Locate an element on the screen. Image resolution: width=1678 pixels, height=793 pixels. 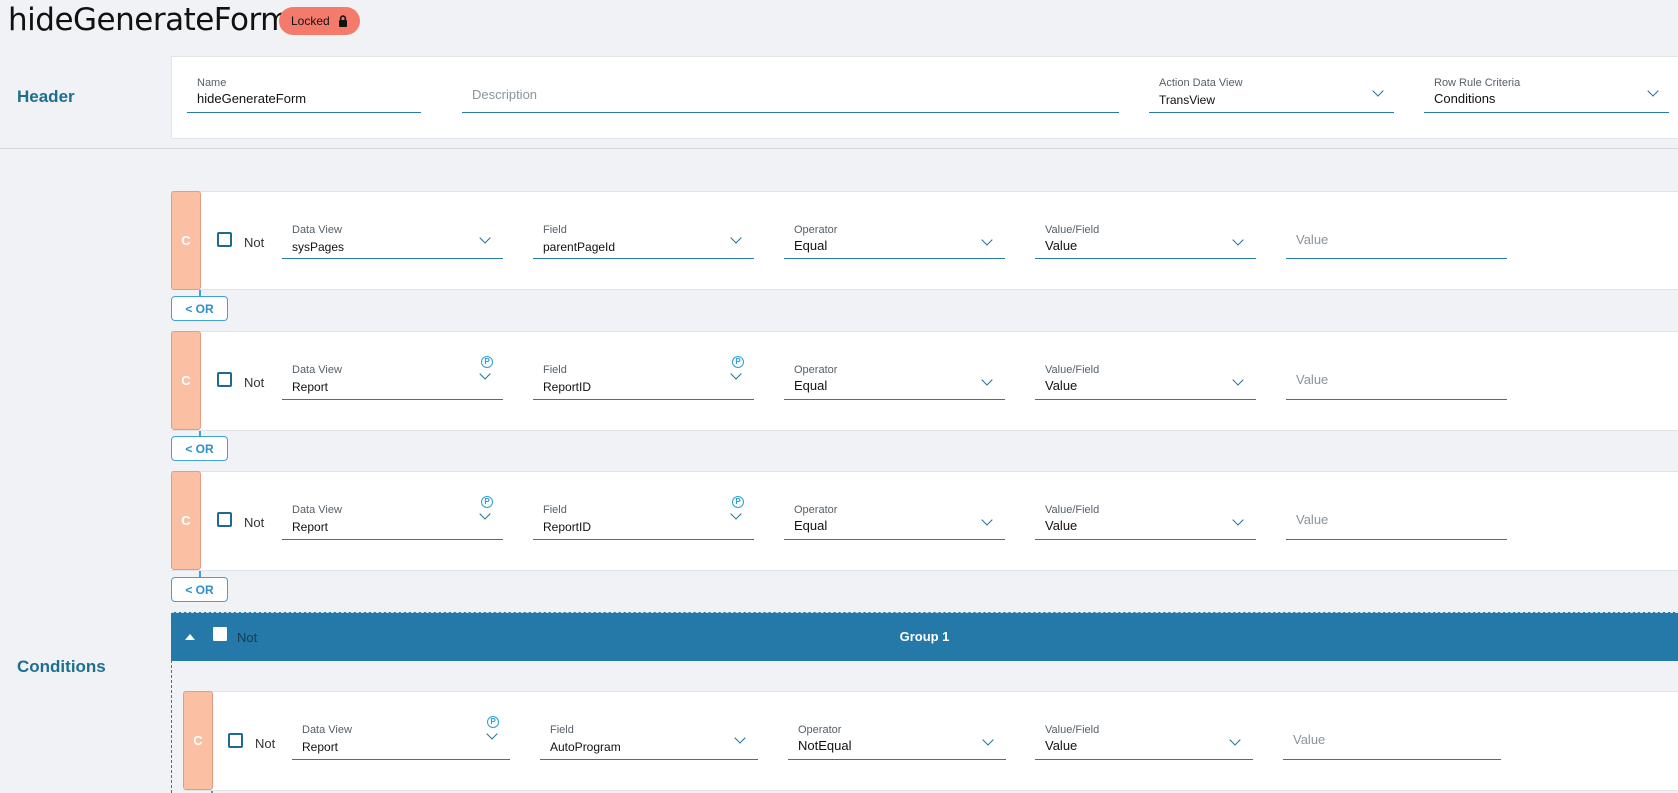
data-view-value: sysPages is located at coordinates (318, 247).